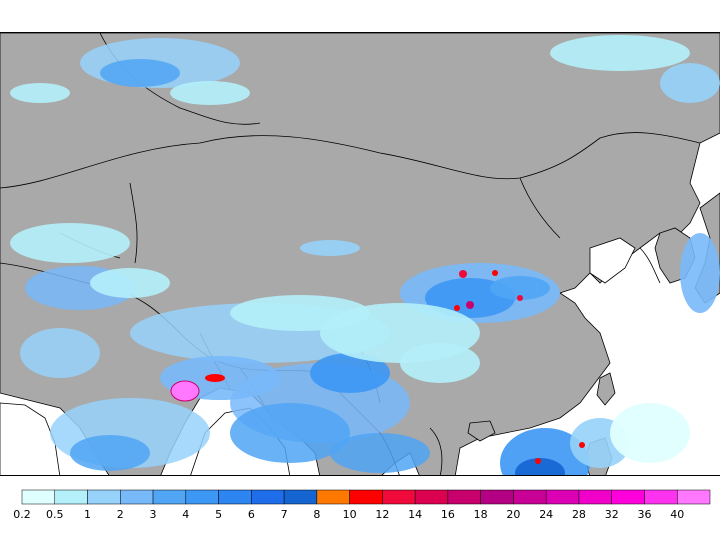  Describe the element at coordinates (415, 514) in the screenshot. I see `legend-label-12: 14` at that location.